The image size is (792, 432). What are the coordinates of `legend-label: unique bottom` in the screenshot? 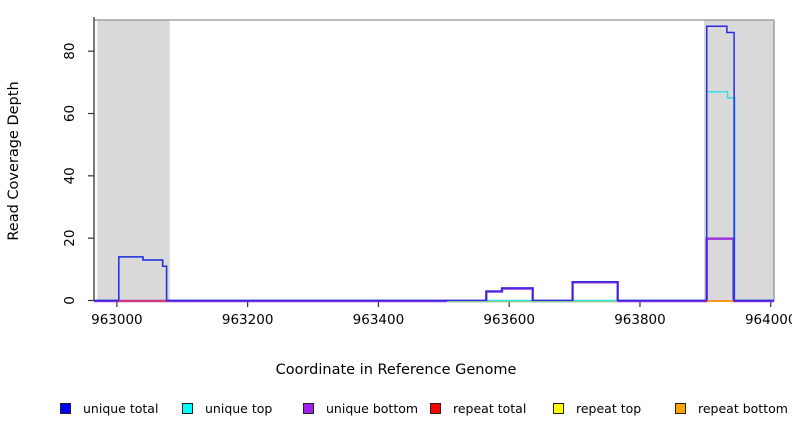 It's located at (372, 408).